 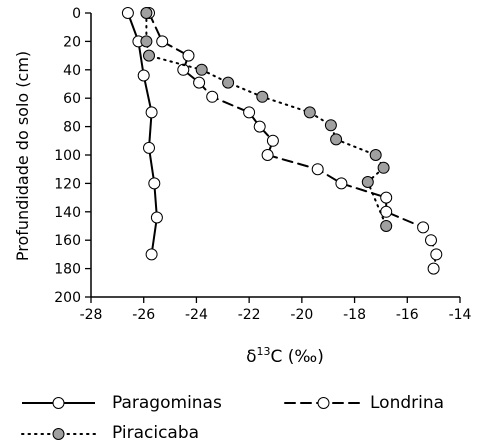 I want to click on y-tick-label: 0, so click(x=76, y=14).